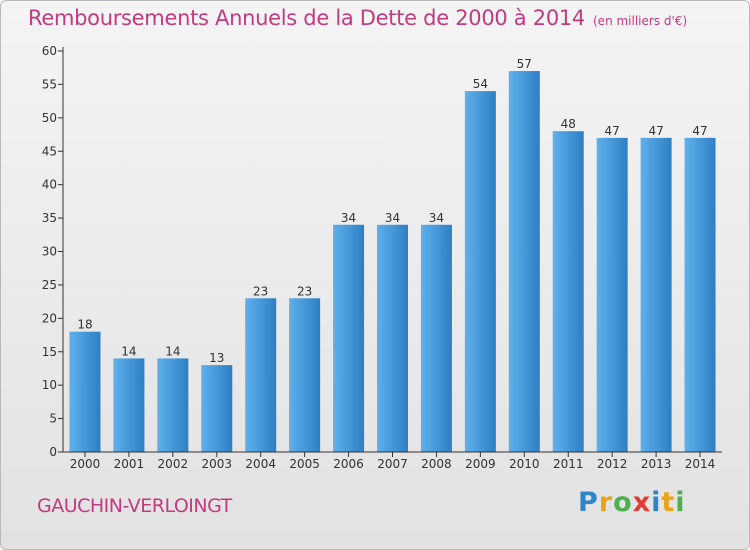 The height and width of the screenshot is (550, 750). Describe the element at coordinates (700, 464) in the screenshot. I see `x-tick-label: 2014` at that location.